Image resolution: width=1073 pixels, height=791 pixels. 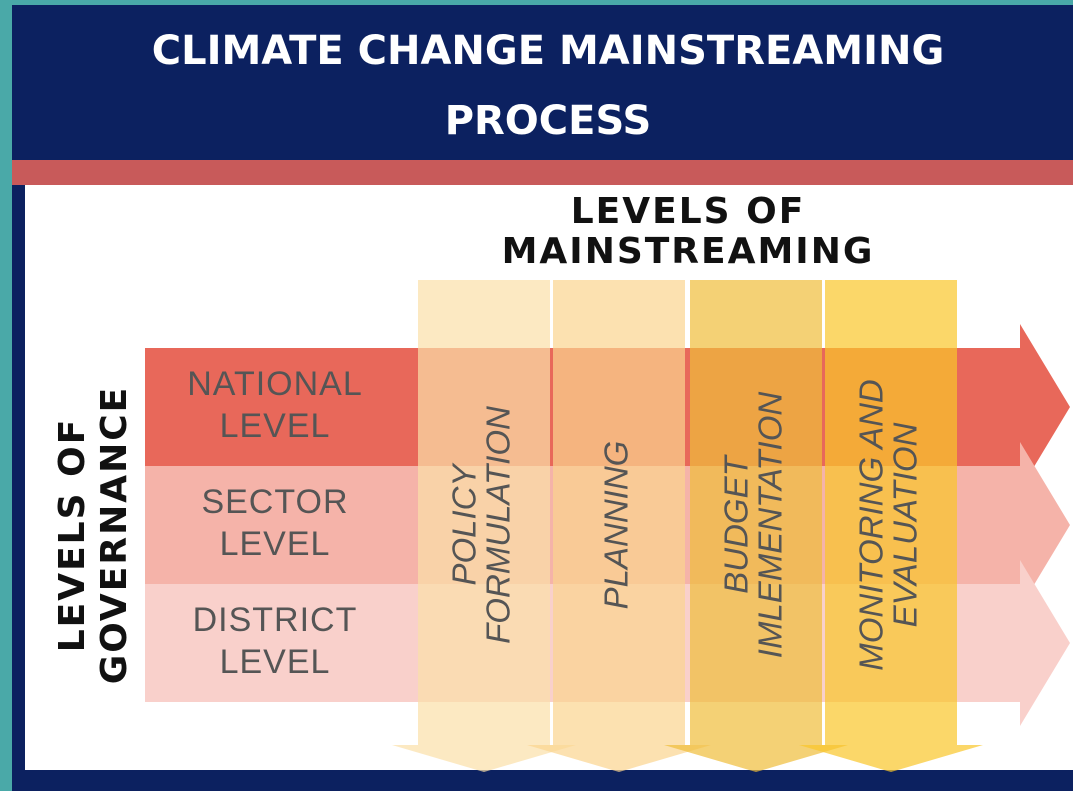 I want to click on column-label-group: PLANNING, so click(x=616, y=525).